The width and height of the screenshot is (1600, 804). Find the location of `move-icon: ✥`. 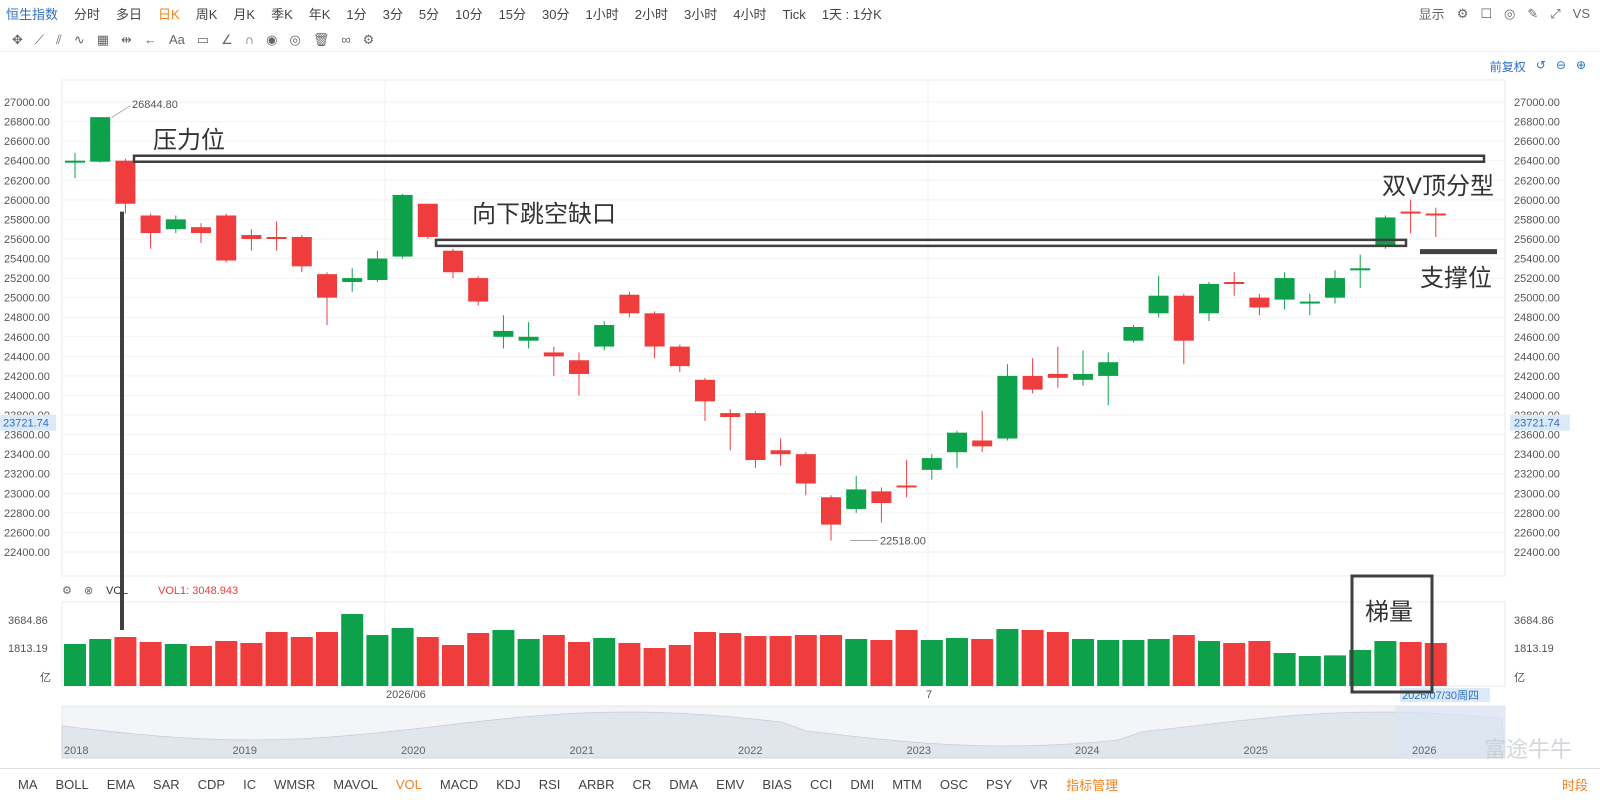

move-icon: ✥ is located at coordinates (17, 39).